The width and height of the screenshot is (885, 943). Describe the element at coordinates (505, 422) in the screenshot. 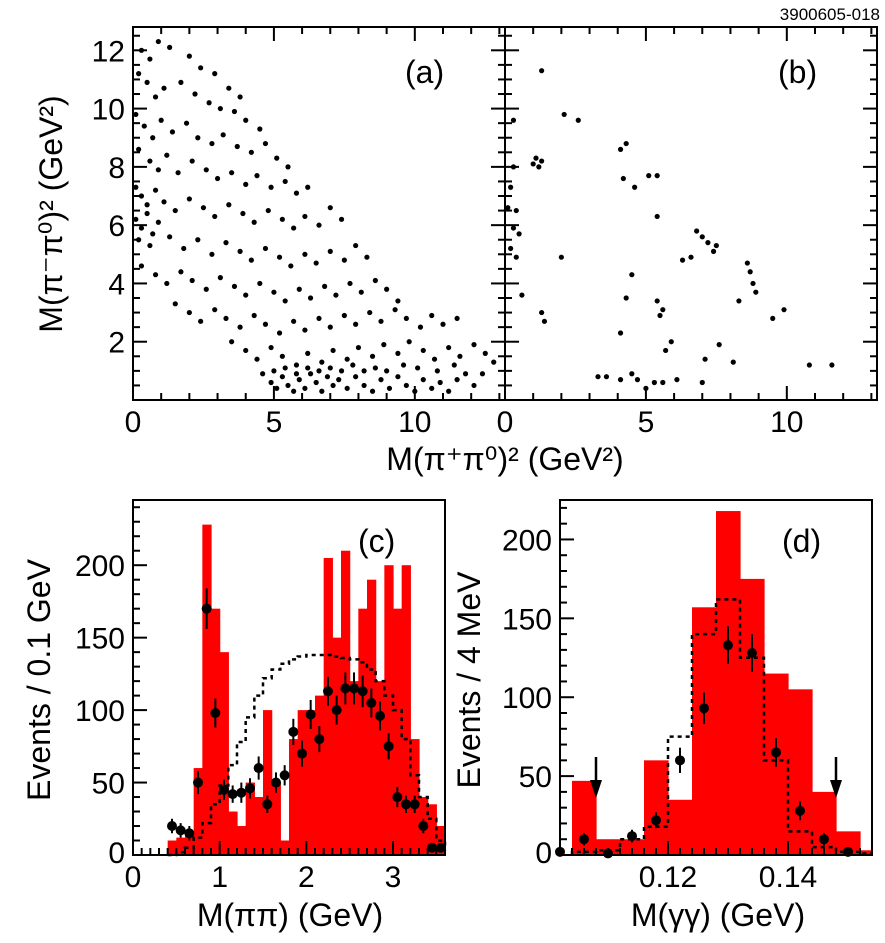

I see `x-tick-label: 0` at that location.